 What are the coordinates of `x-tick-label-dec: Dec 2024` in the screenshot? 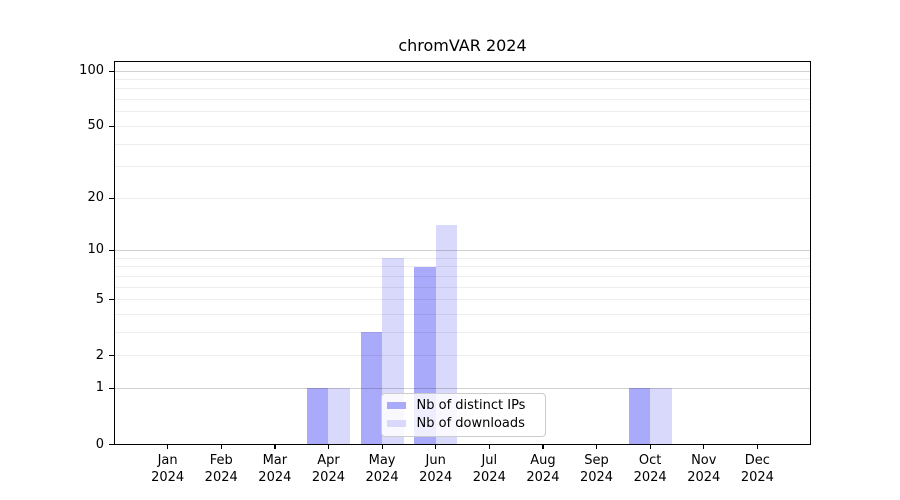 It's located at (757, 469).